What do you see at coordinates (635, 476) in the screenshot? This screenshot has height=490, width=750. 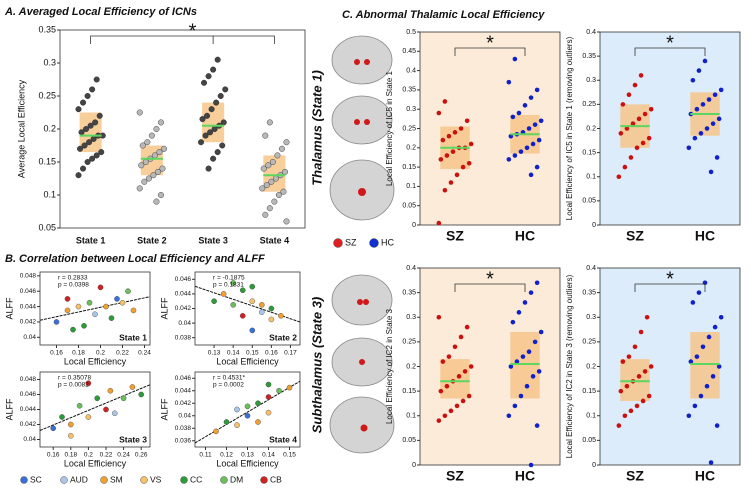 I see `x-tick-label: SZ` at bounding box center [635, 476].